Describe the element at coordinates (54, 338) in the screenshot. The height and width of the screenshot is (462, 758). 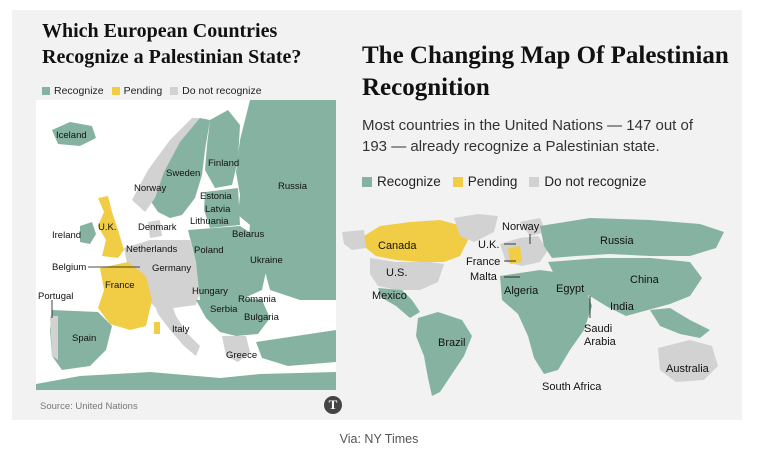
I see `portugal-shape` at that location.